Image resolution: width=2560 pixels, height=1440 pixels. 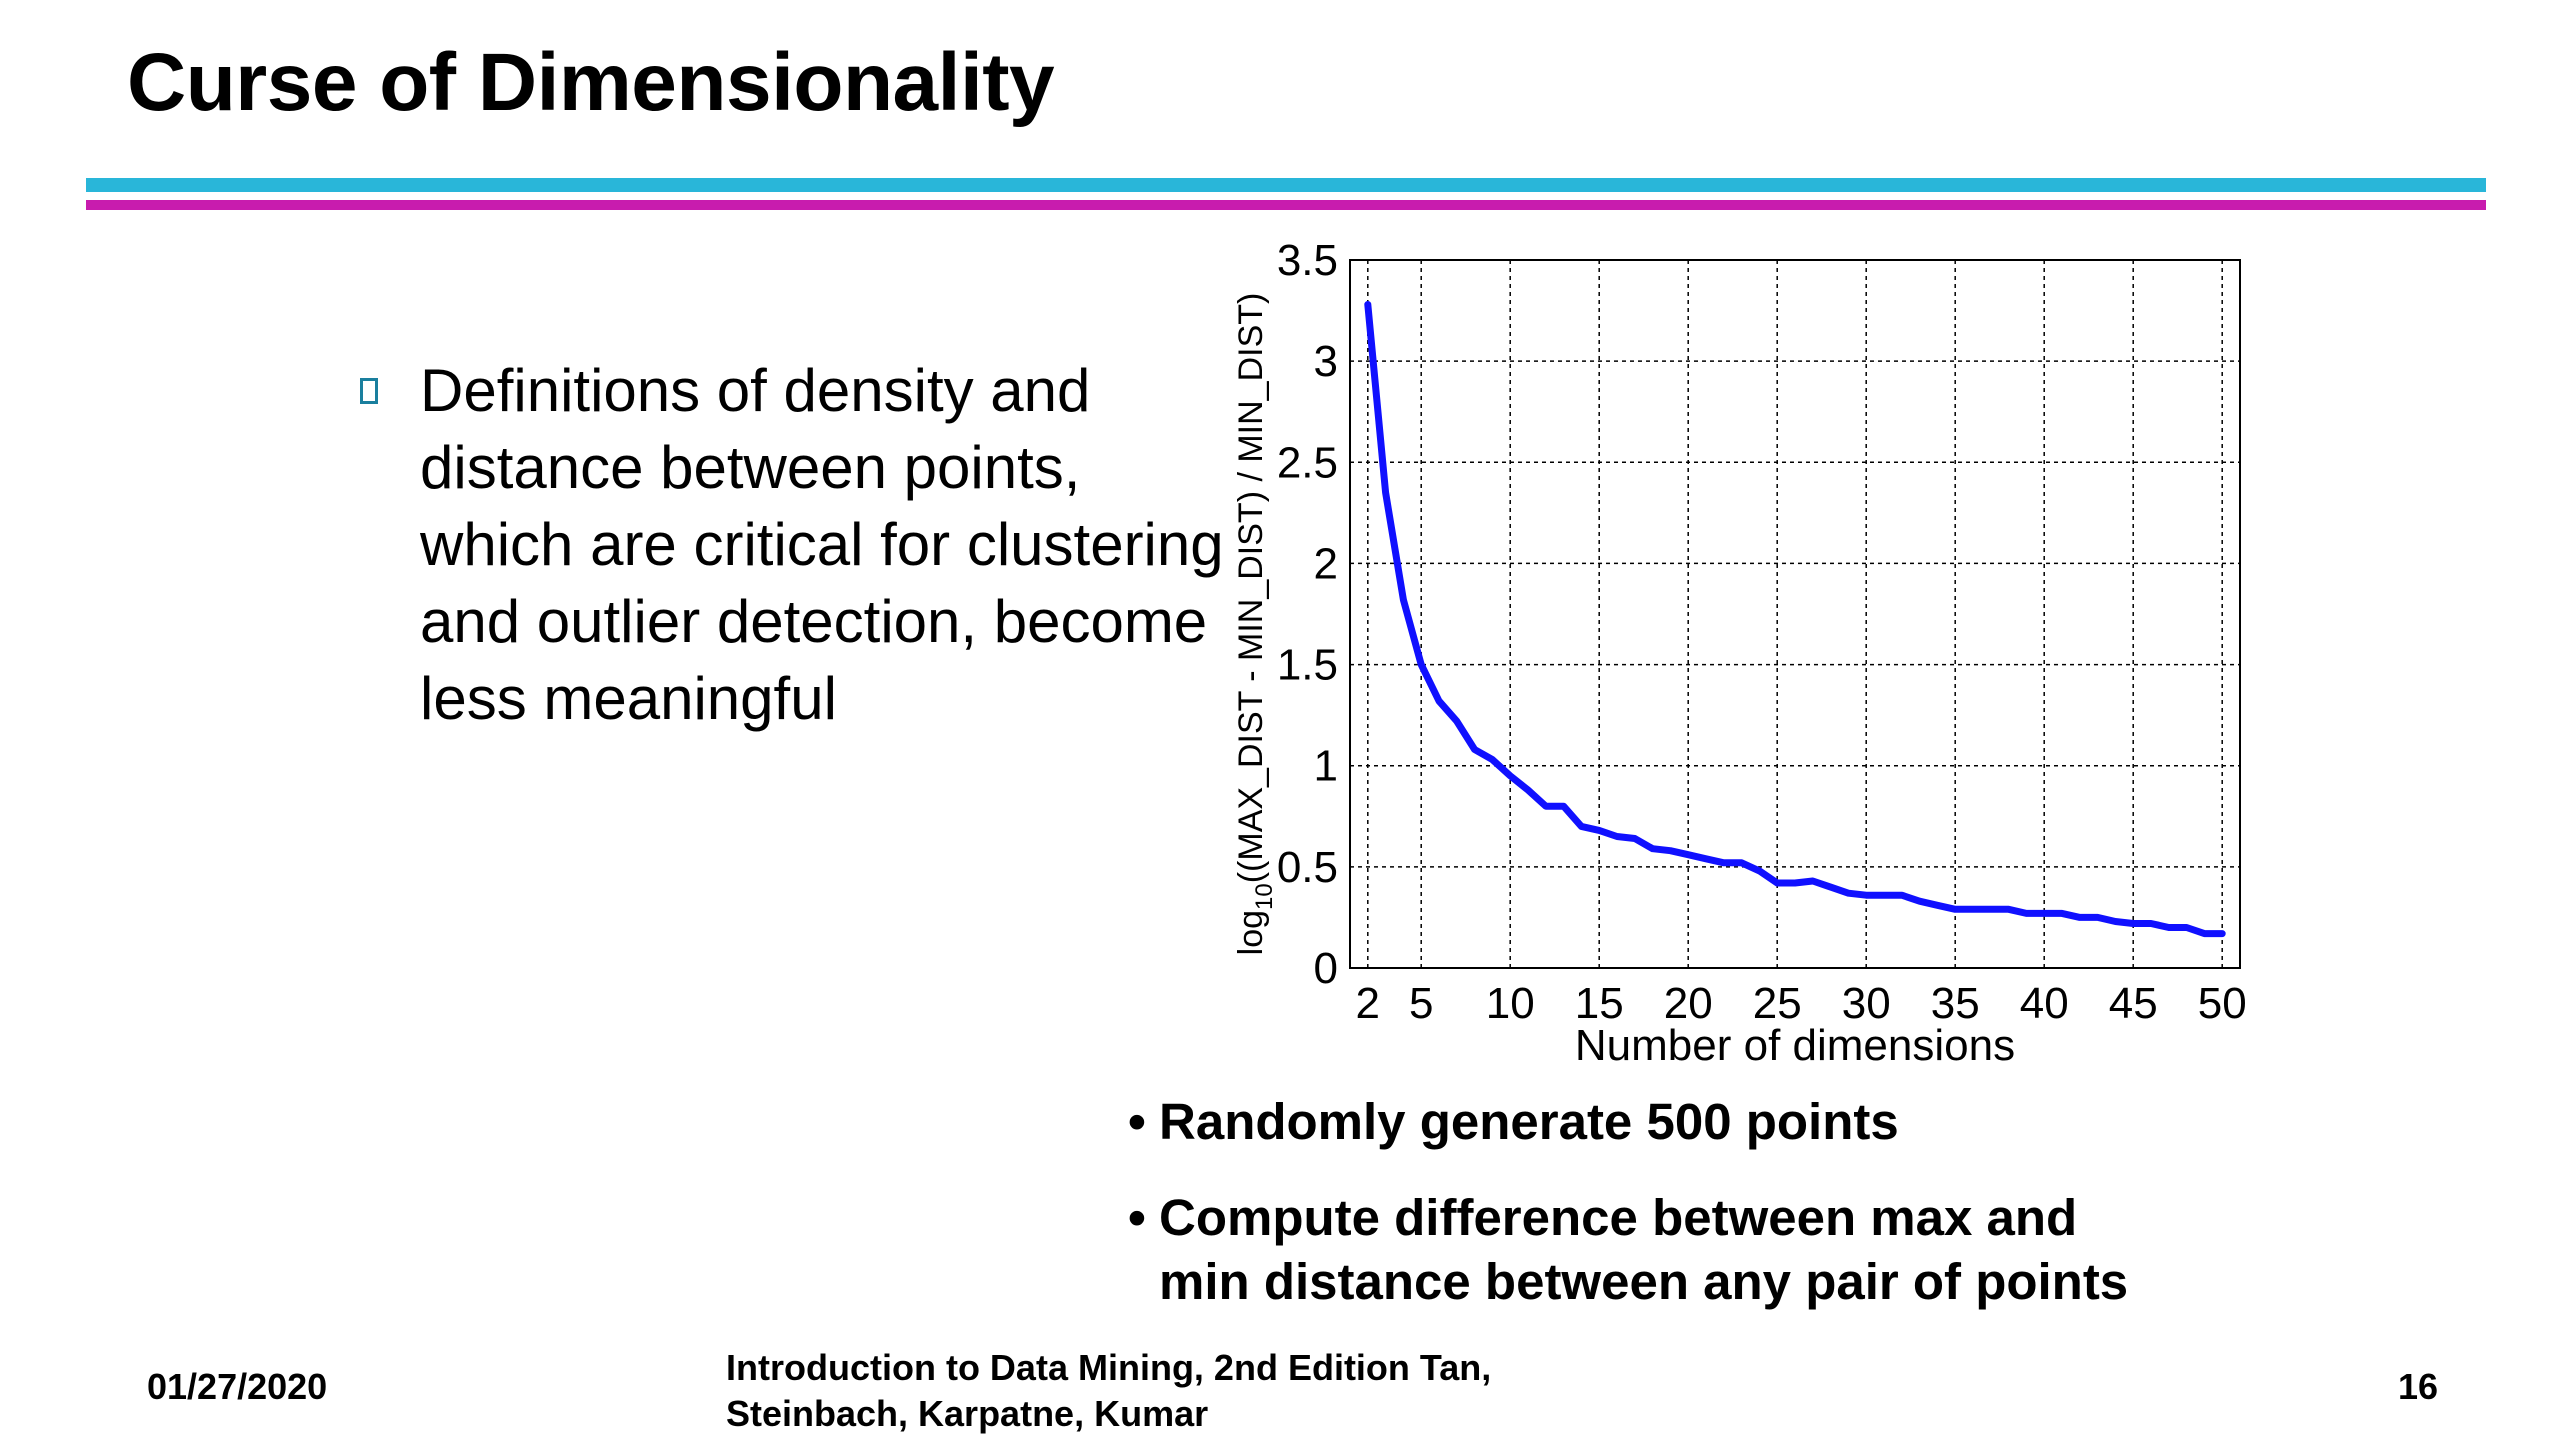 I want to click on y-tick-label: 1.5, so click(x=1307, y=665).